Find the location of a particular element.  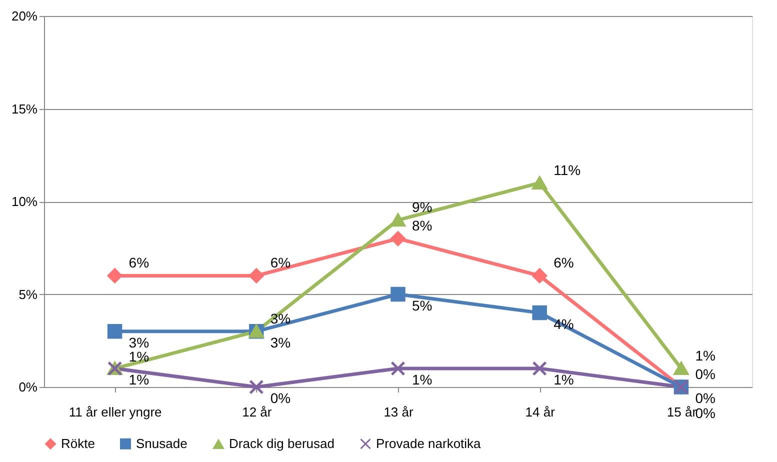

legend-label: Rökte is located at coordinates (78, 443).